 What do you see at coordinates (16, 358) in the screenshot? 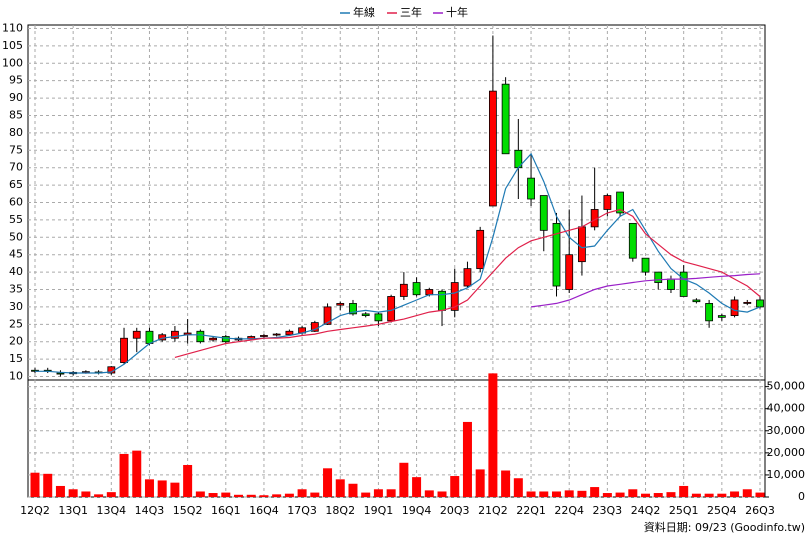
I see `y-tick-label: 15` at bounding box center [16, 358].